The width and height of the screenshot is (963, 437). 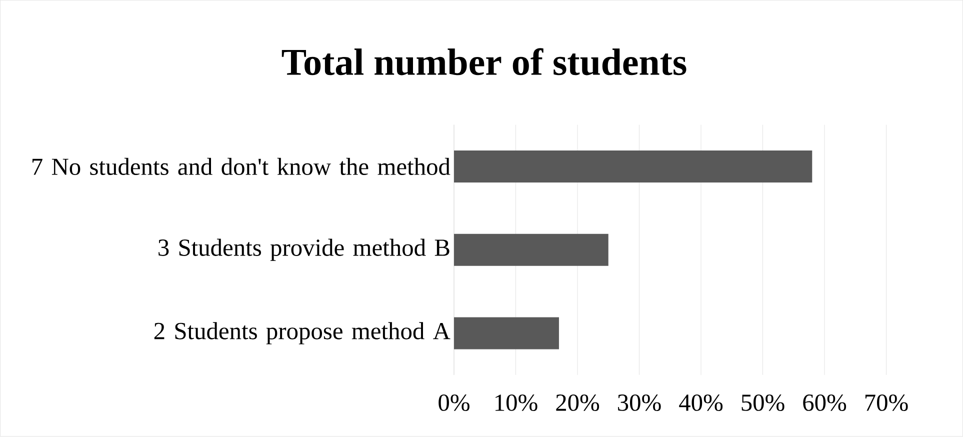 What do you see at coordinates (304, 250) in the screenshot?
I see `y-tick-label: 3 Students provide method B` at bounding box center [304, 250].